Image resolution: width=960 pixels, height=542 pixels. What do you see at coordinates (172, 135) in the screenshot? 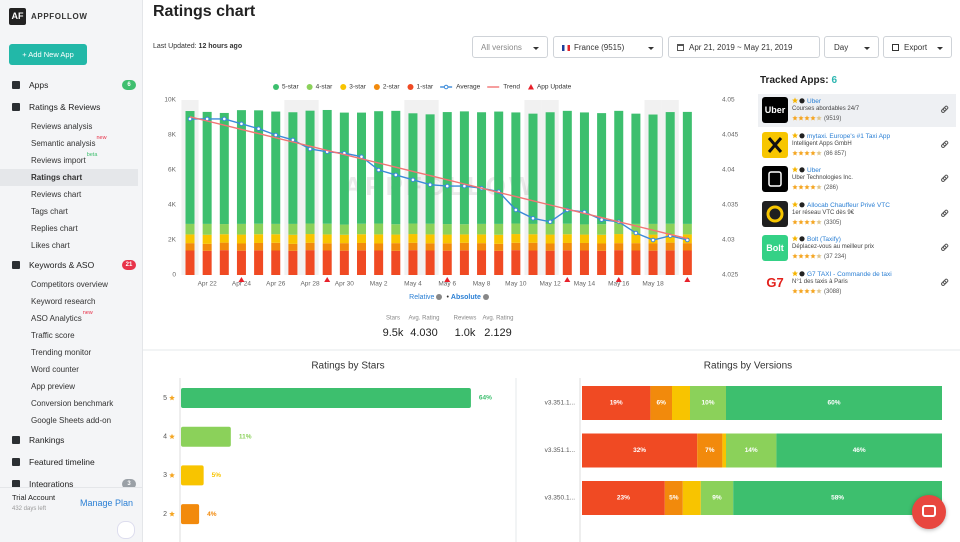
I see `y-tick-label: 8K` at bounding box center [172, 135].